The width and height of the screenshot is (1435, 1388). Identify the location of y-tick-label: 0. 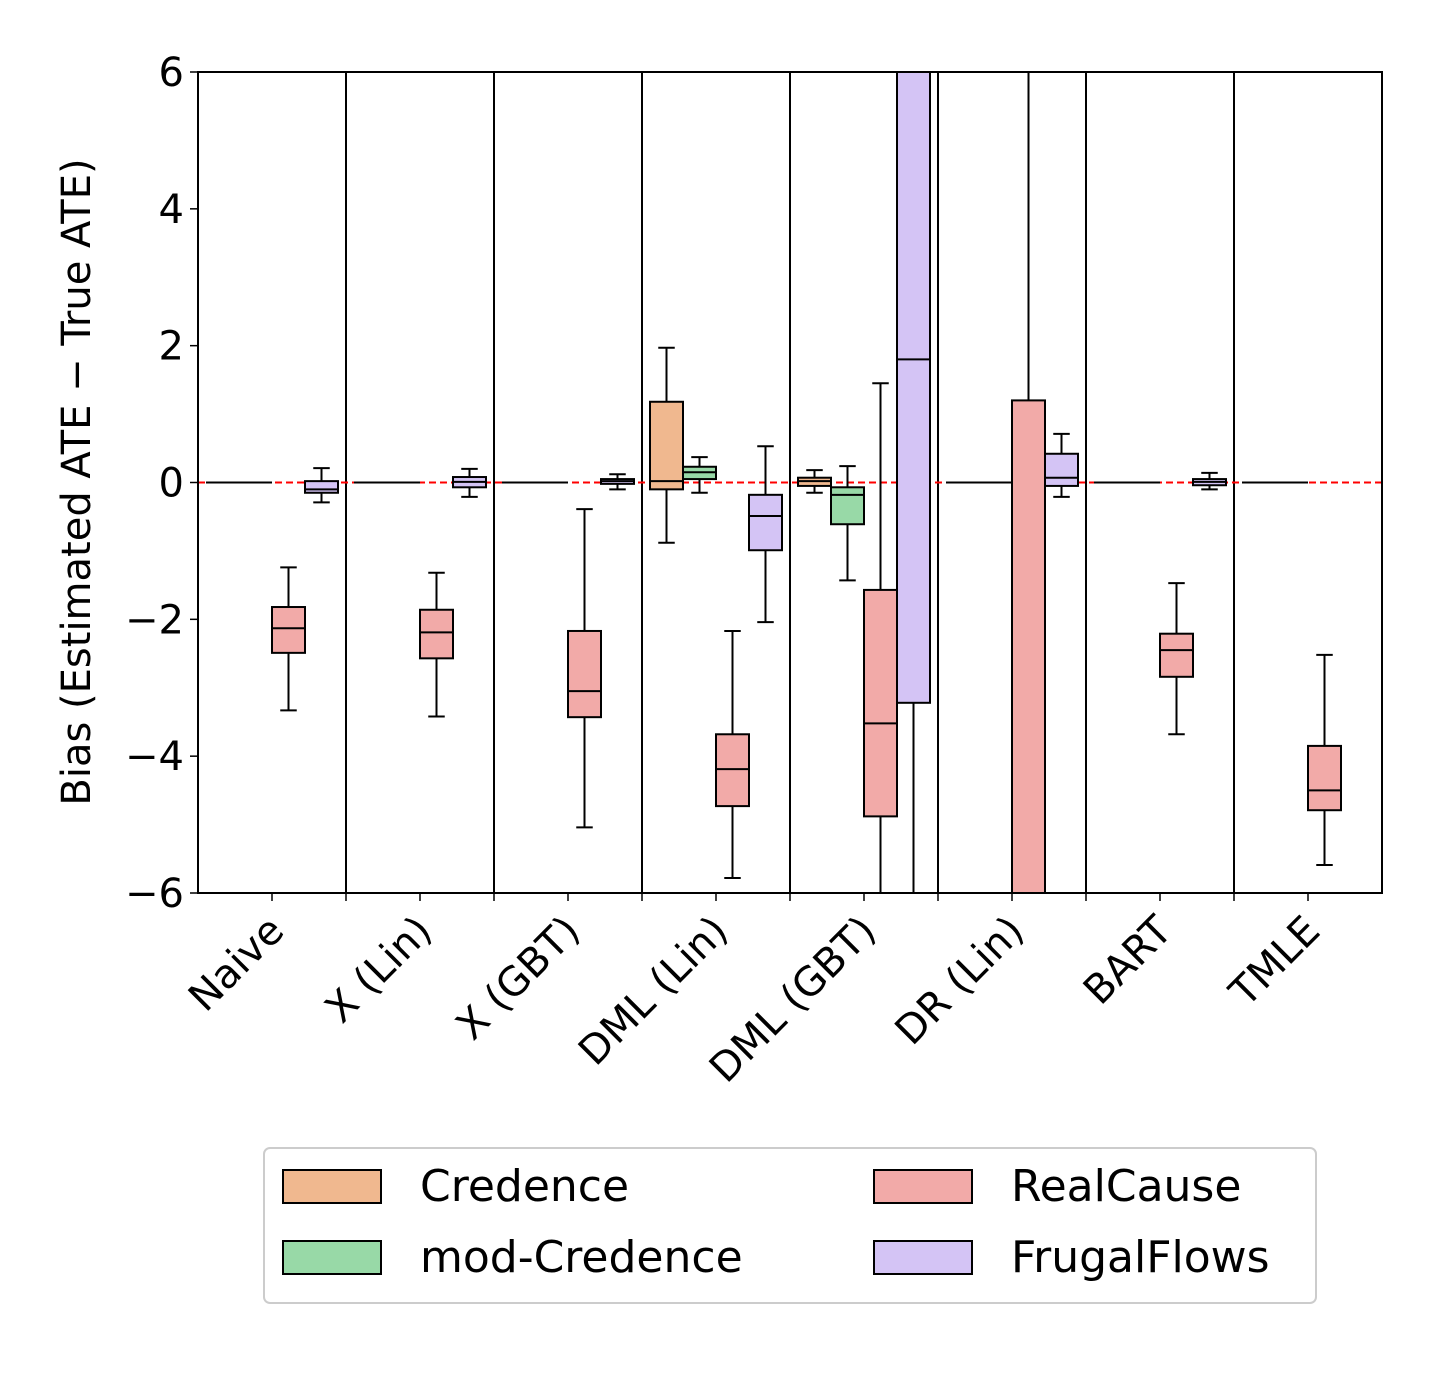
(171, 484).